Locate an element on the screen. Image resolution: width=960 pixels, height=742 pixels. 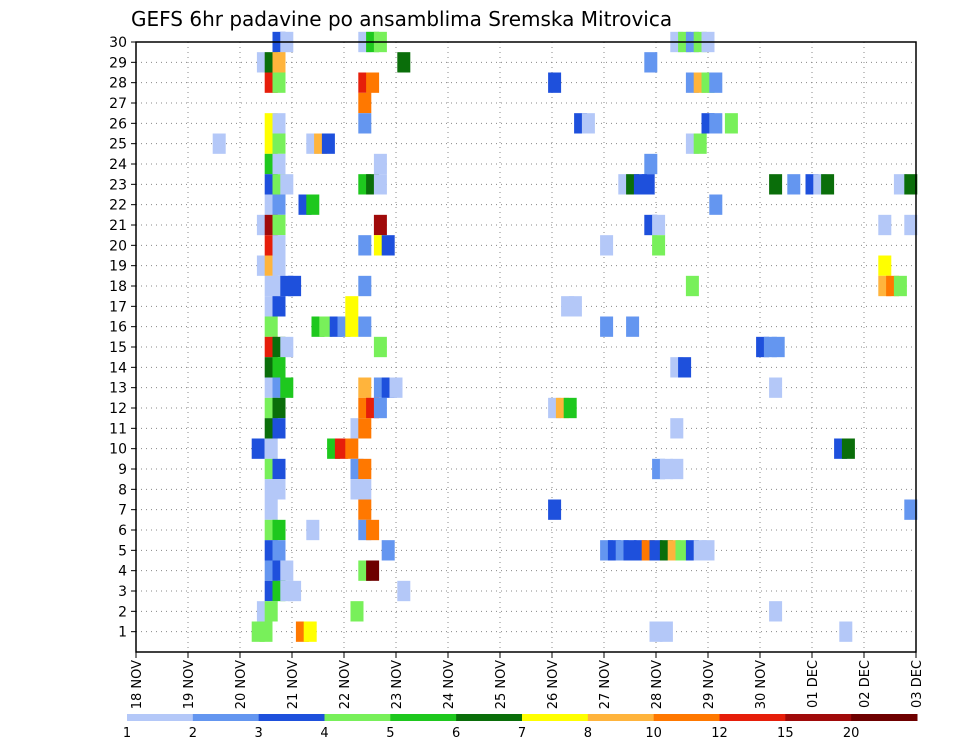
y-tick-label: 7 is located at coordinates (122, 511).